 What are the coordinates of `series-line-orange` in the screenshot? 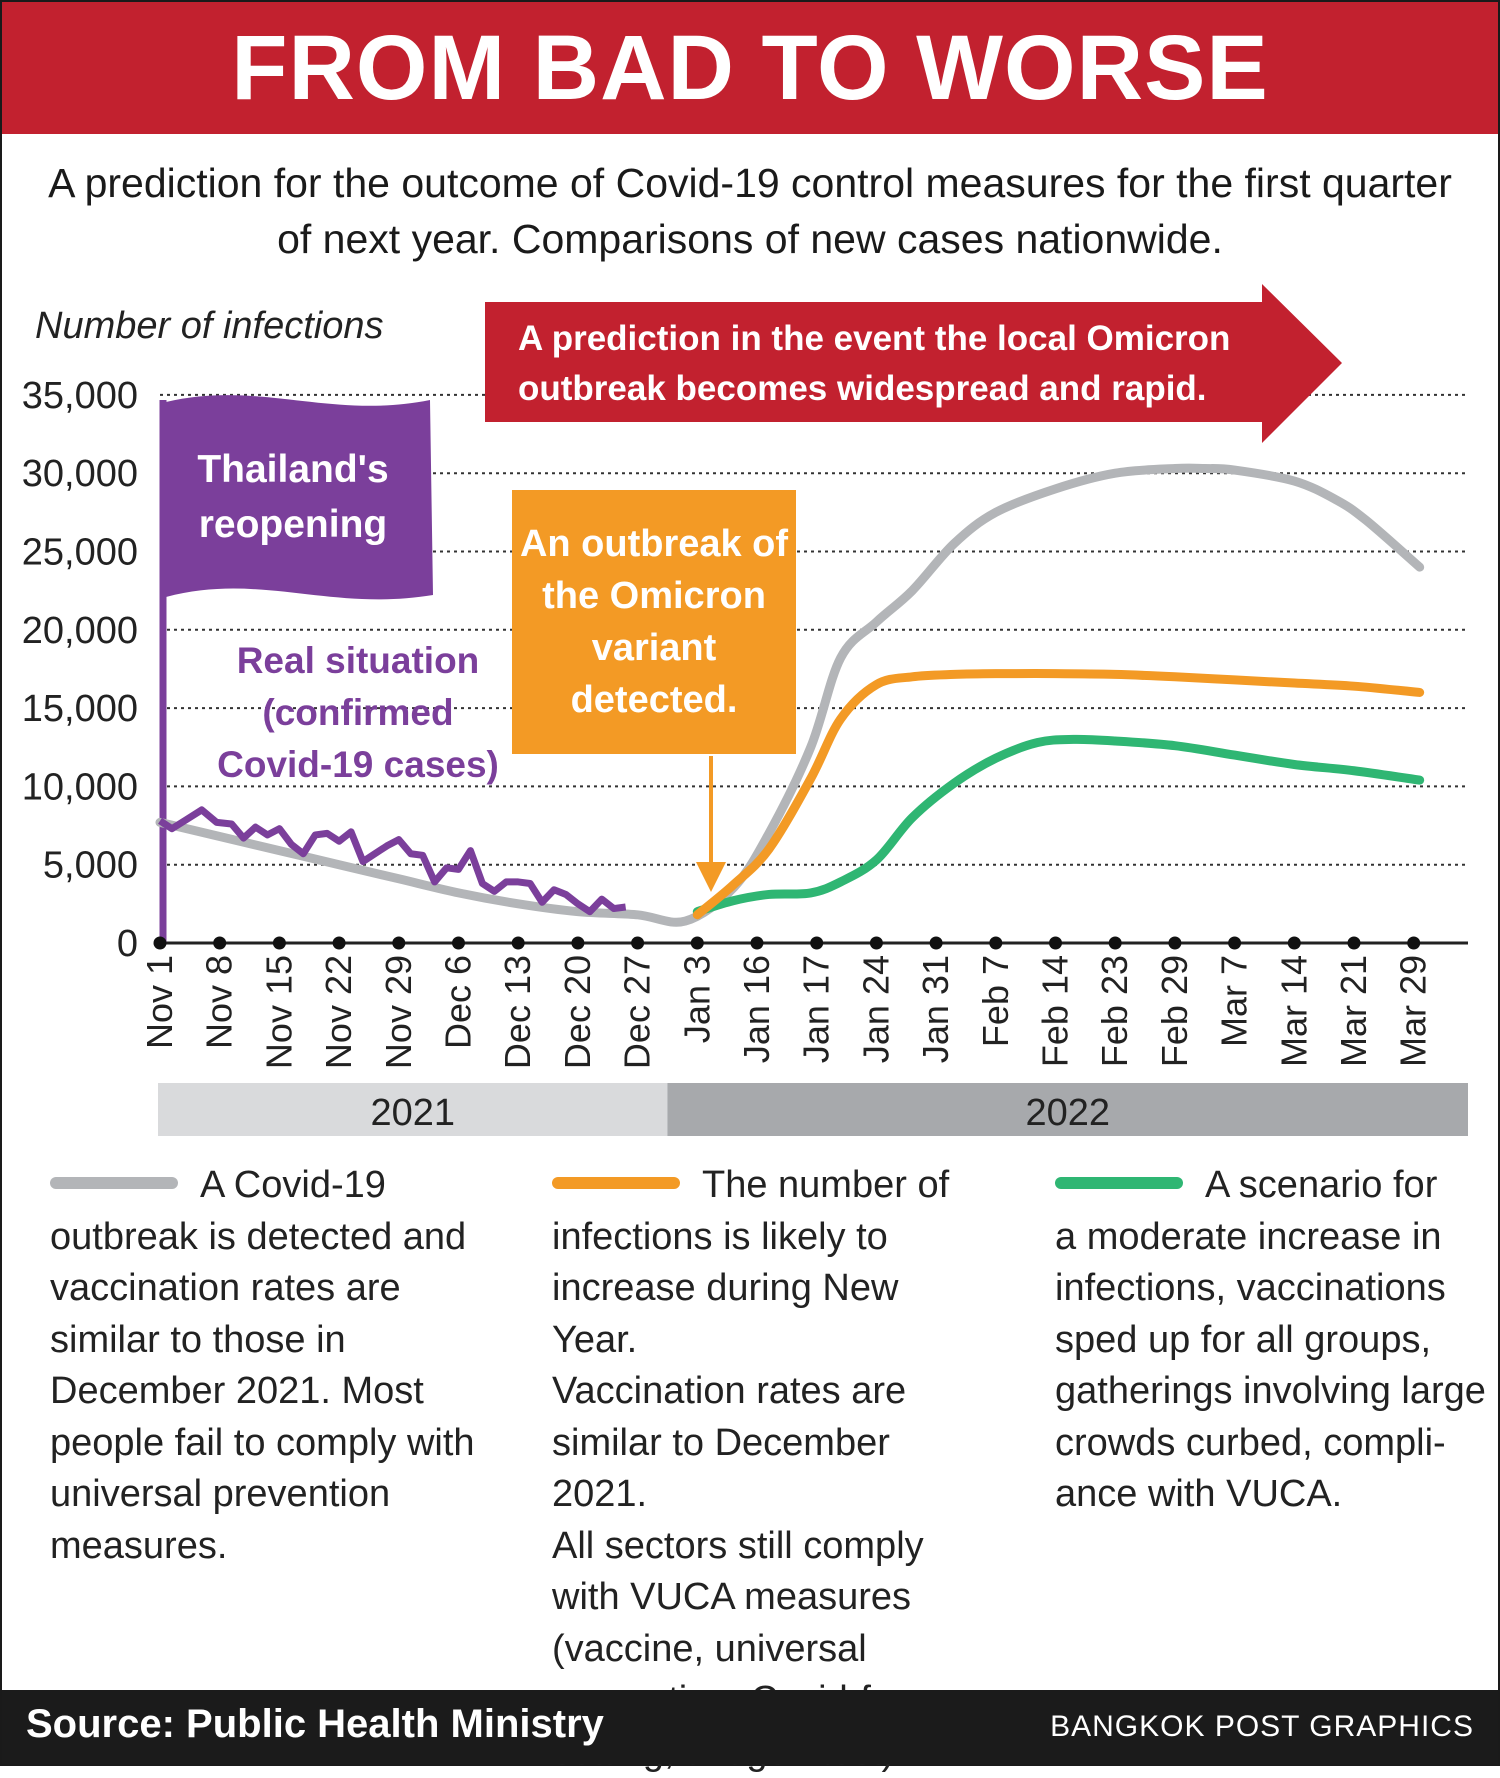 It's located at (1058, 794).